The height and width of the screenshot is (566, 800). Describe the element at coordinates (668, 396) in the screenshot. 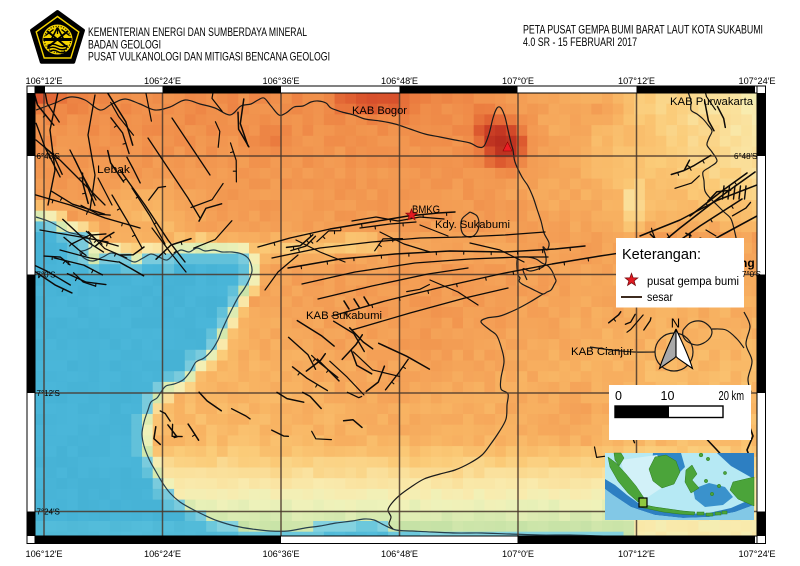

I see `svg-text: 10` at that location.